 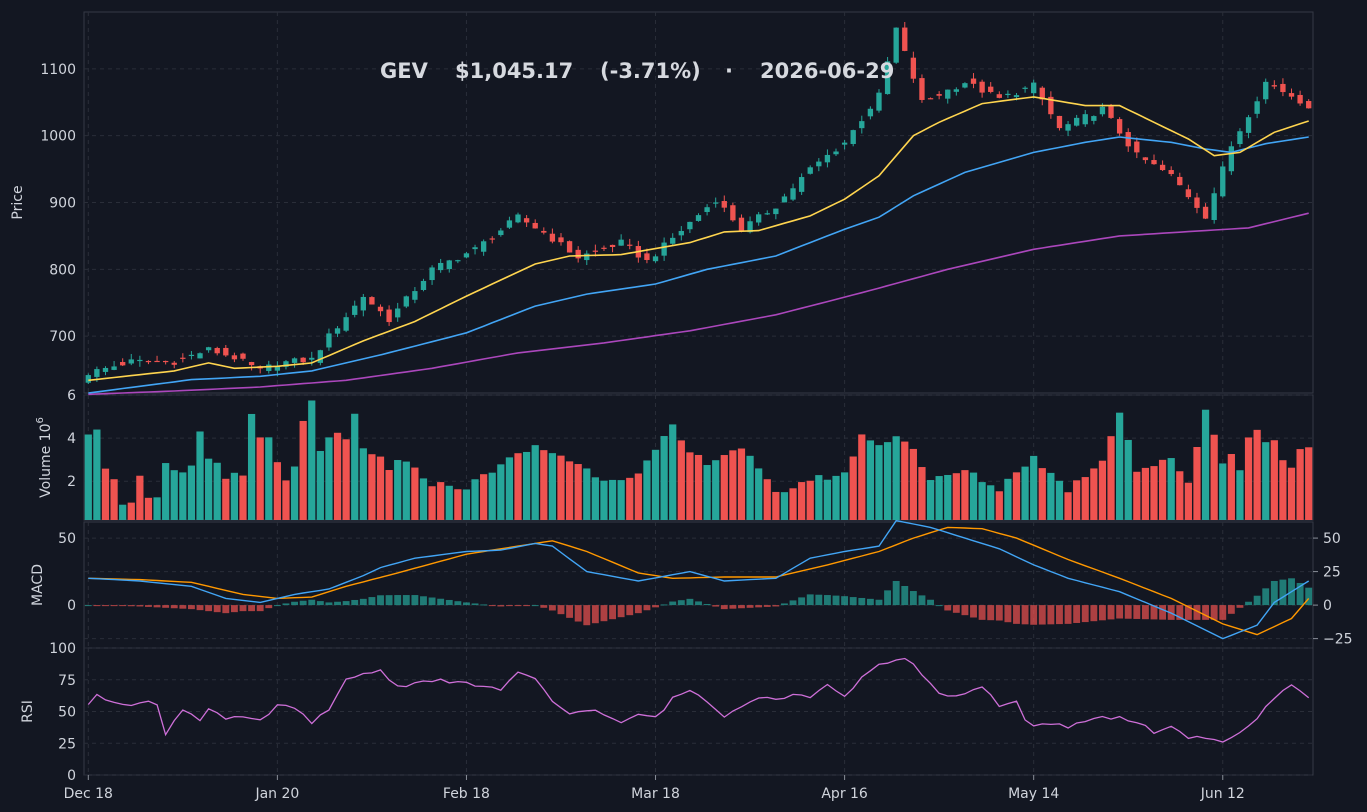 I want to click on price-tick-label: 900, so click(x=62, y=204).